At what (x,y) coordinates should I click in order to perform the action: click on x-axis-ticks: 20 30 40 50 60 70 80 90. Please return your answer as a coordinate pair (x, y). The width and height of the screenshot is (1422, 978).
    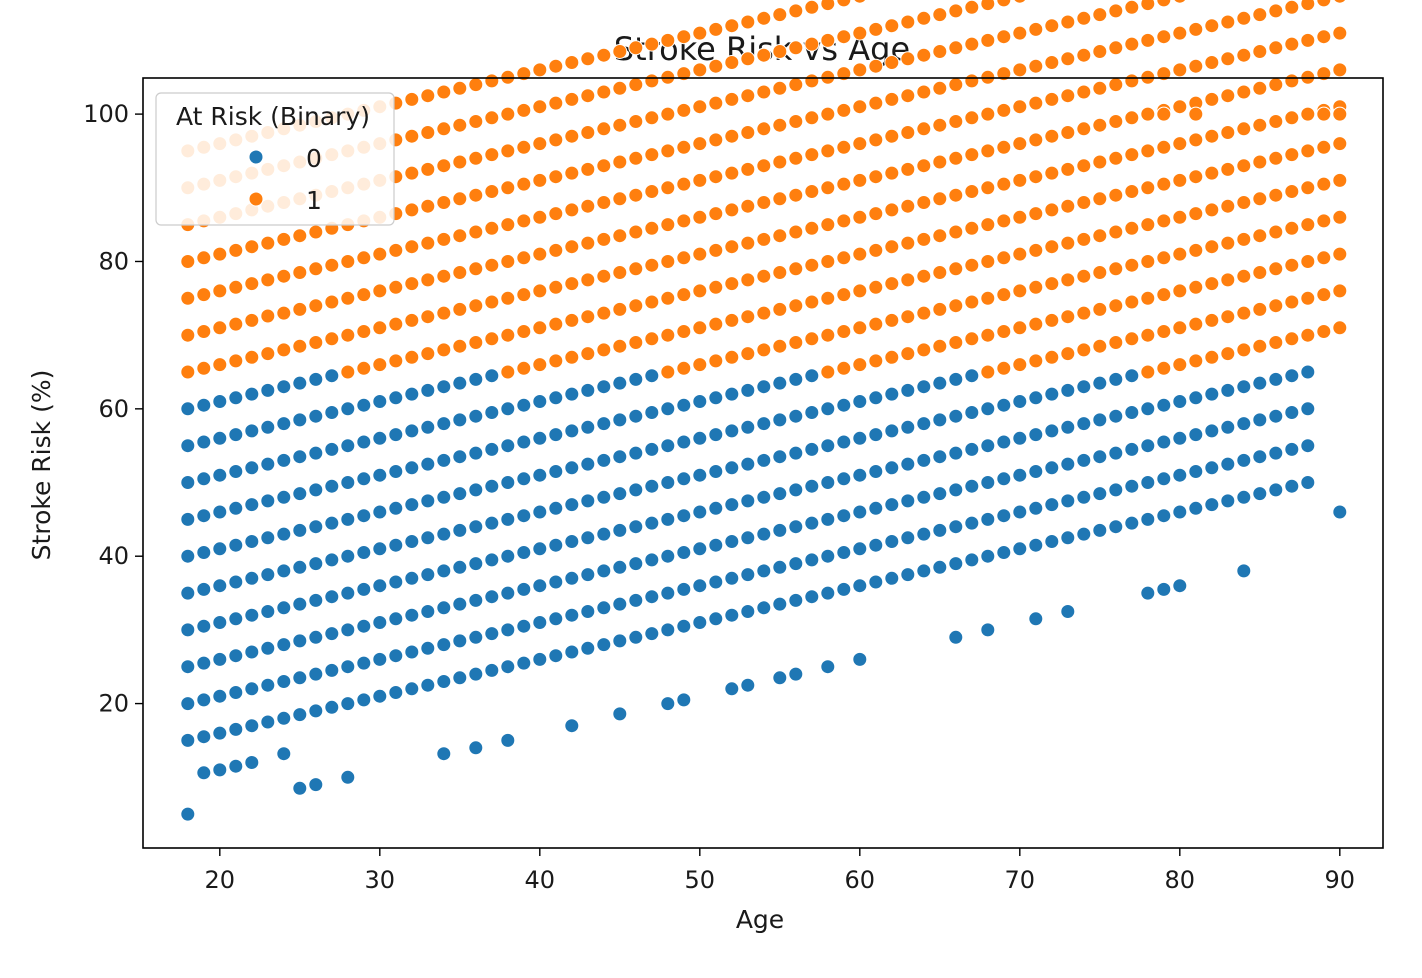
    Looking at the image, I should click on (780, 871).